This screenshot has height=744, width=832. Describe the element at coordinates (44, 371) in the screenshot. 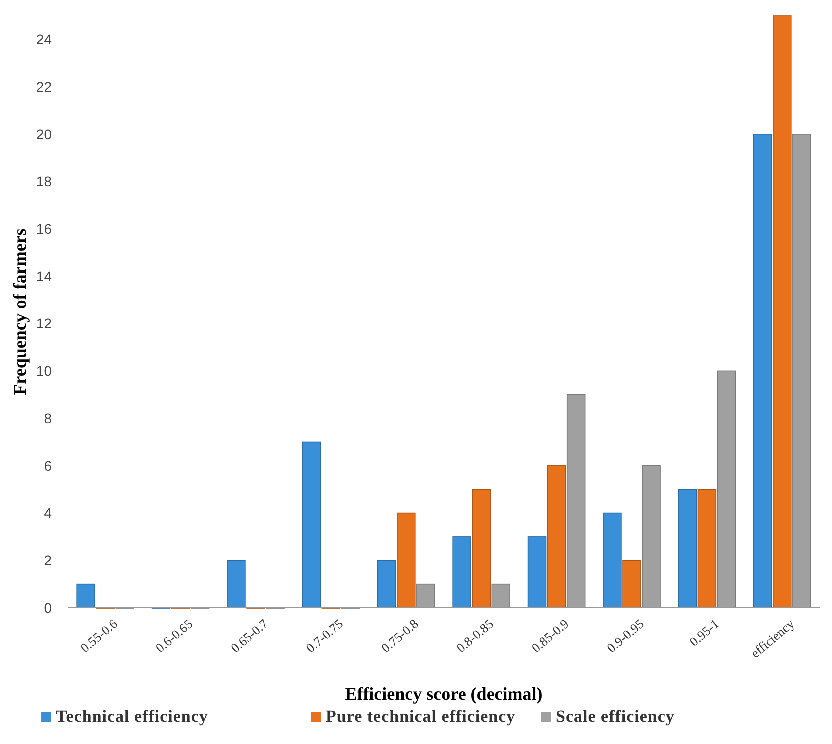

I see `y-tick-label: 10` at that location.